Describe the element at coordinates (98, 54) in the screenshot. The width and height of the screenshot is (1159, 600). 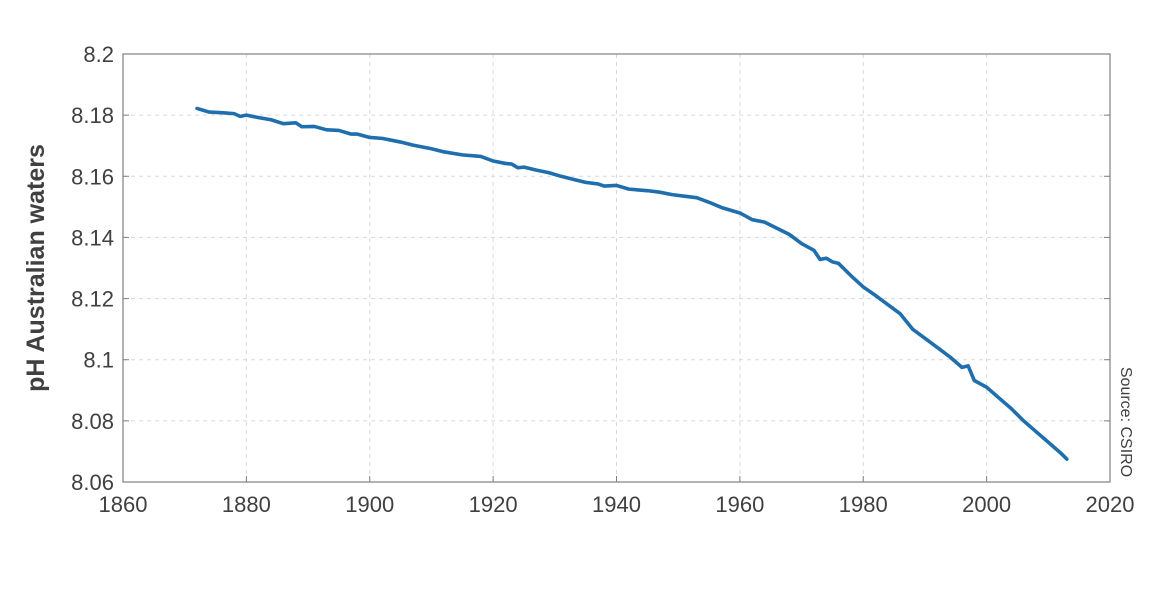
I see `y-tick-label-8.2: 8.2` at that location.